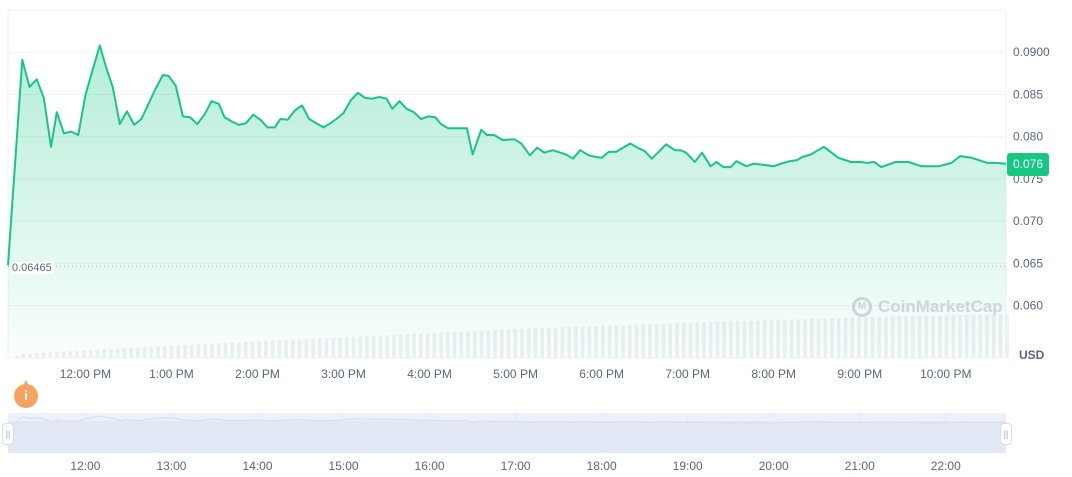 Image resolution: width=1072 pixels, height=477 pixels. I want to click on y-tick-label: 0.080, so click(1028, 137).